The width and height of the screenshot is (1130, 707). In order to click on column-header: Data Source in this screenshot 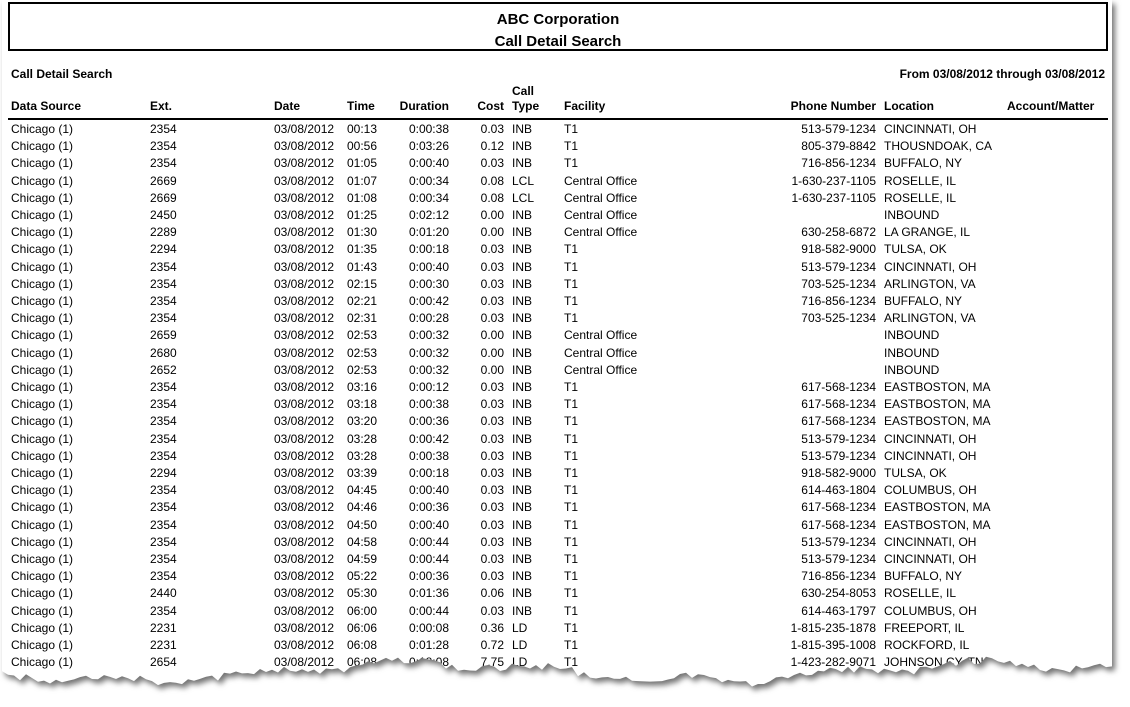, I will do `click(46, 106)`.